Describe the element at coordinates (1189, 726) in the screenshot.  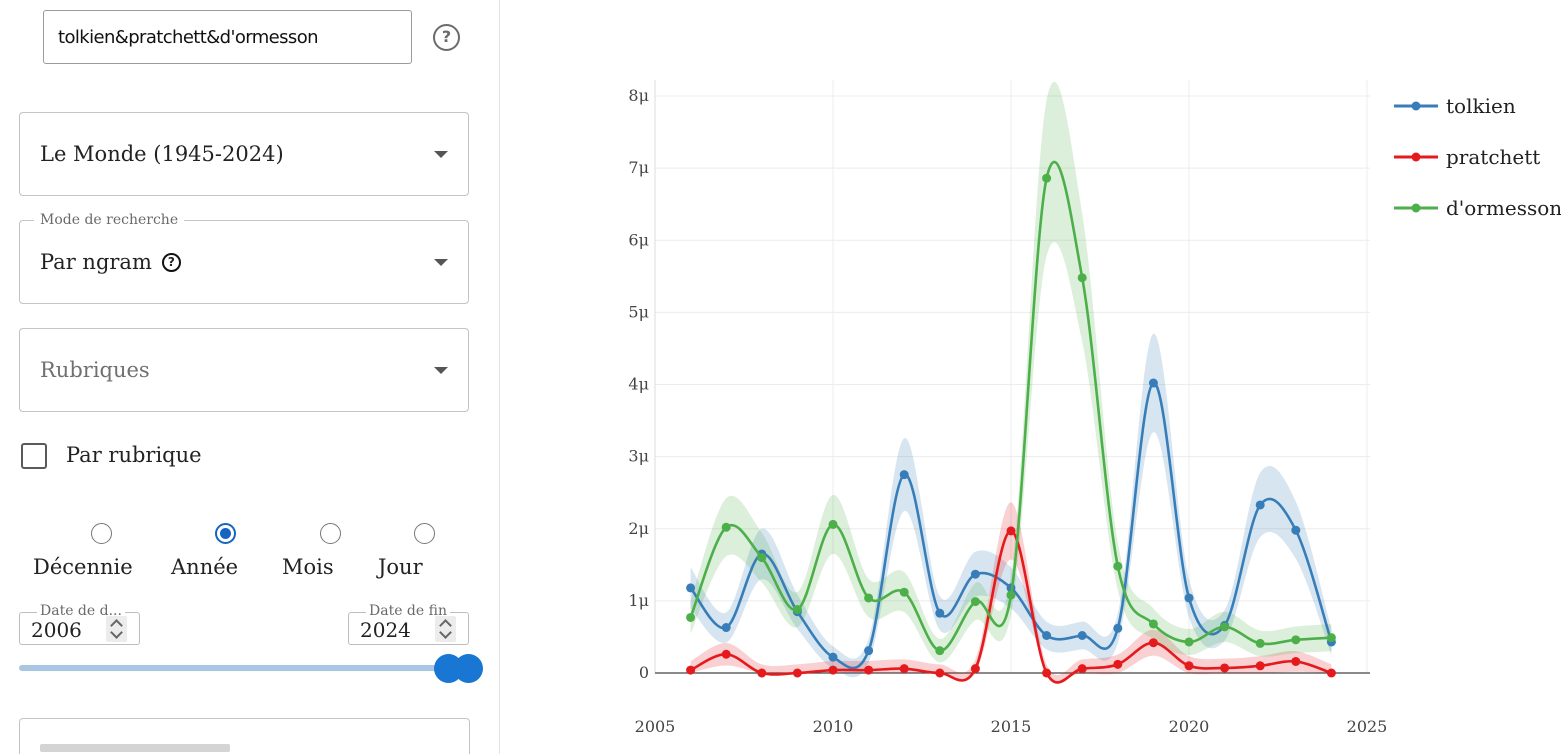
I see `x-tick-label: 2020` at that location.